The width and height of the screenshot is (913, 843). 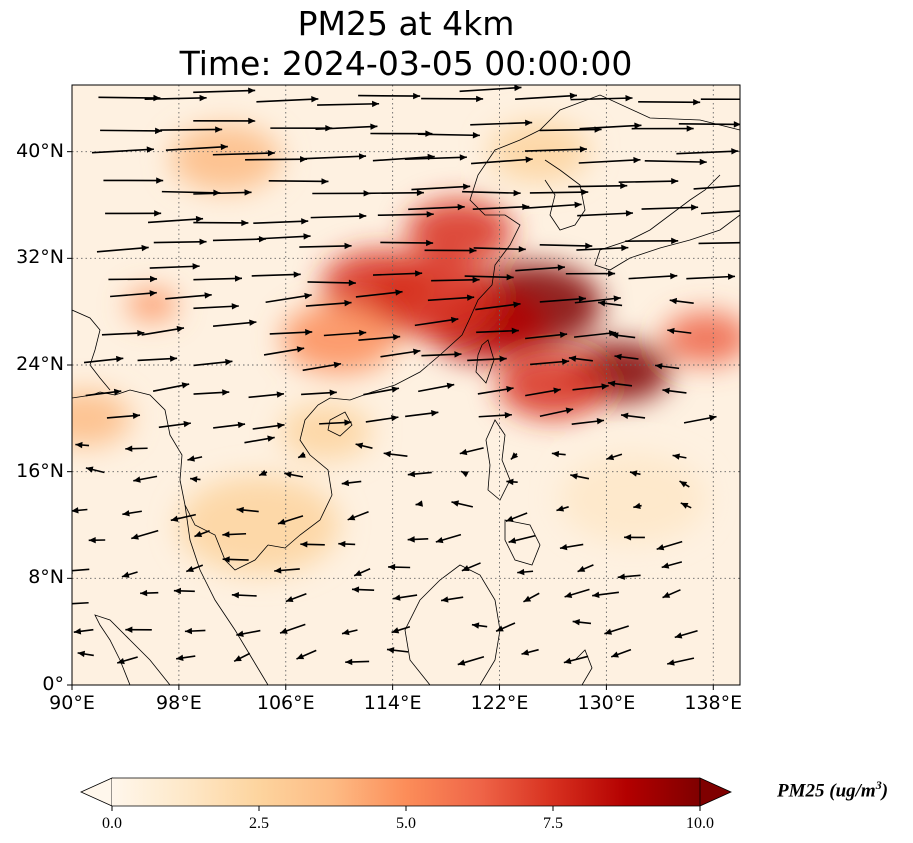 What do you see at coordinates (715, 792) in the screenshot?
I see `colorbar-extend-max` at bounding box center [715, 792].